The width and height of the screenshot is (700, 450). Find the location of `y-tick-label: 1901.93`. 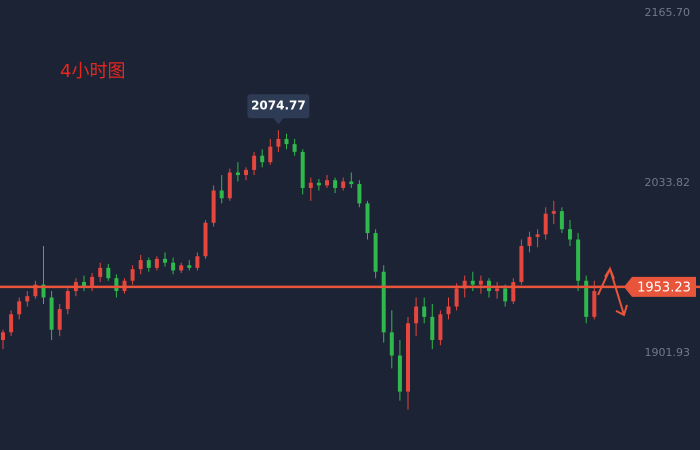

y-tick-label: 1901.93 is located at coordinates (668, 352).